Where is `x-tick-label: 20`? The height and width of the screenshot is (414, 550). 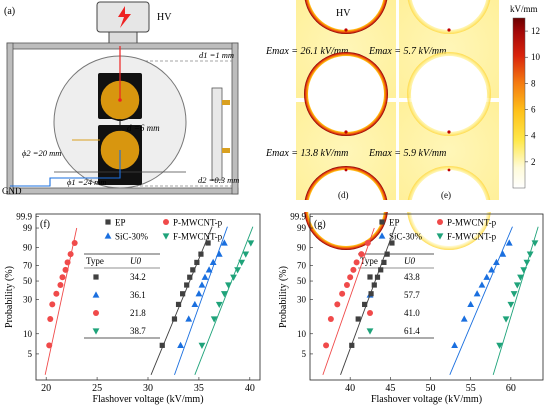 x-tick-label: 20 is located at coordinates (46, 388).